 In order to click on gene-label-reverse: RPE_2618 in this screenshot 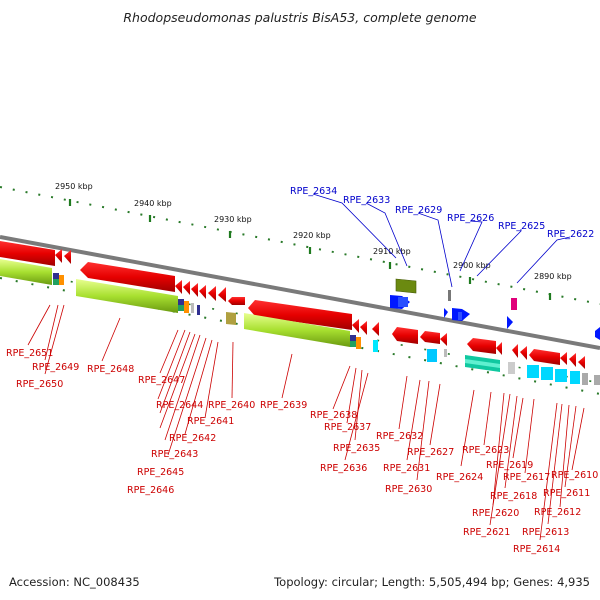, I will do `click(513, 496)`.